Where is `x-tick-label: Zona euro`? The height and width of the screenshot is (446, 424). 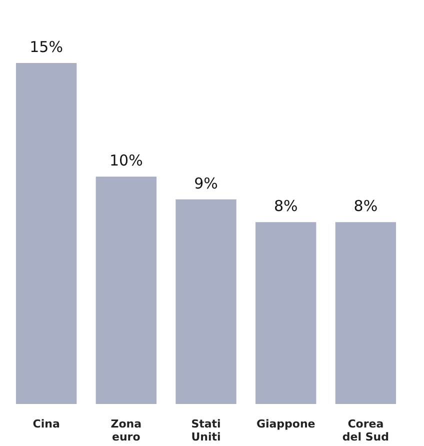 x-tick-label: Zona euro is located at coordinates (126, 431).